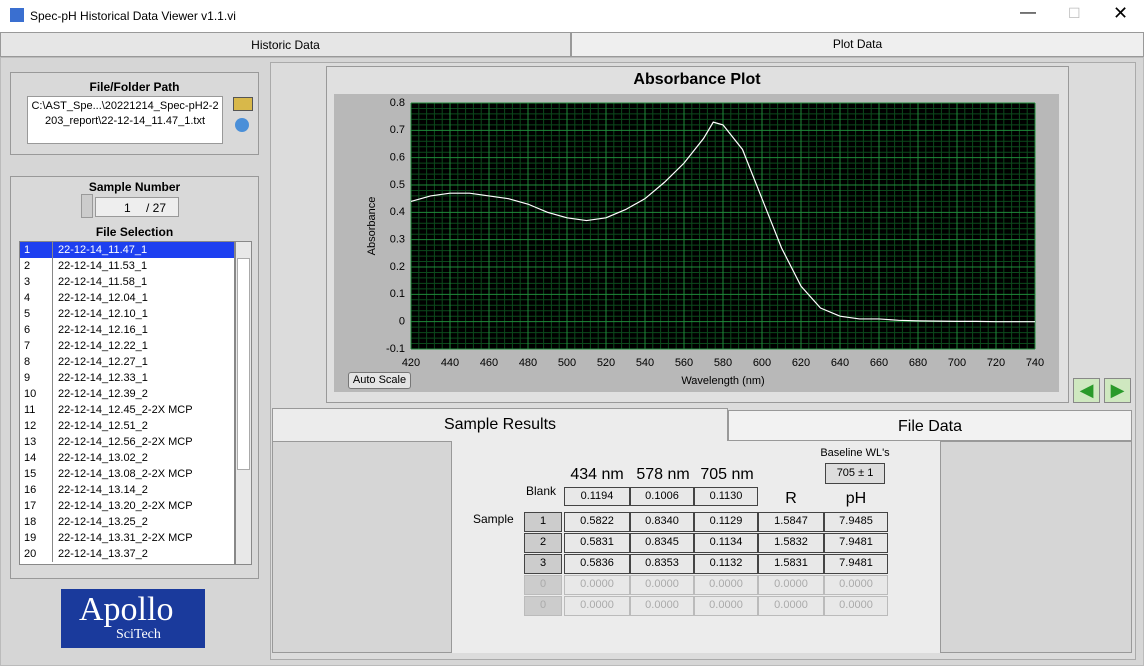  What do you see at coordinates (726, 564) in the screenshot?
I see `result-cell: 0.1132` at bounding box center [726, 564].